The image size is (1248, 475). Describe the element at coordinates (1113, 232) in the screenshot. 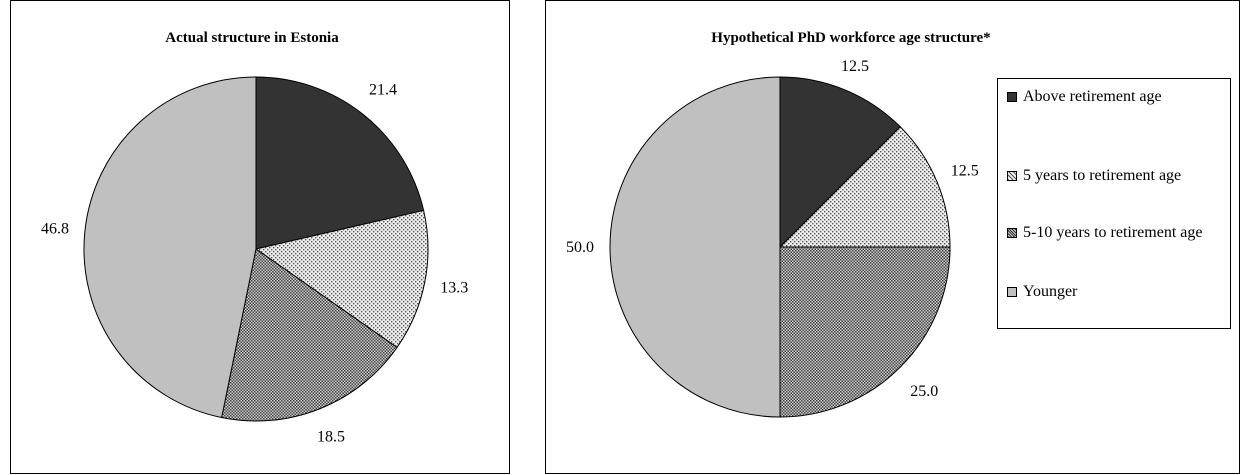

I see `legend-label: 5-10 years to retirement age` at that location.